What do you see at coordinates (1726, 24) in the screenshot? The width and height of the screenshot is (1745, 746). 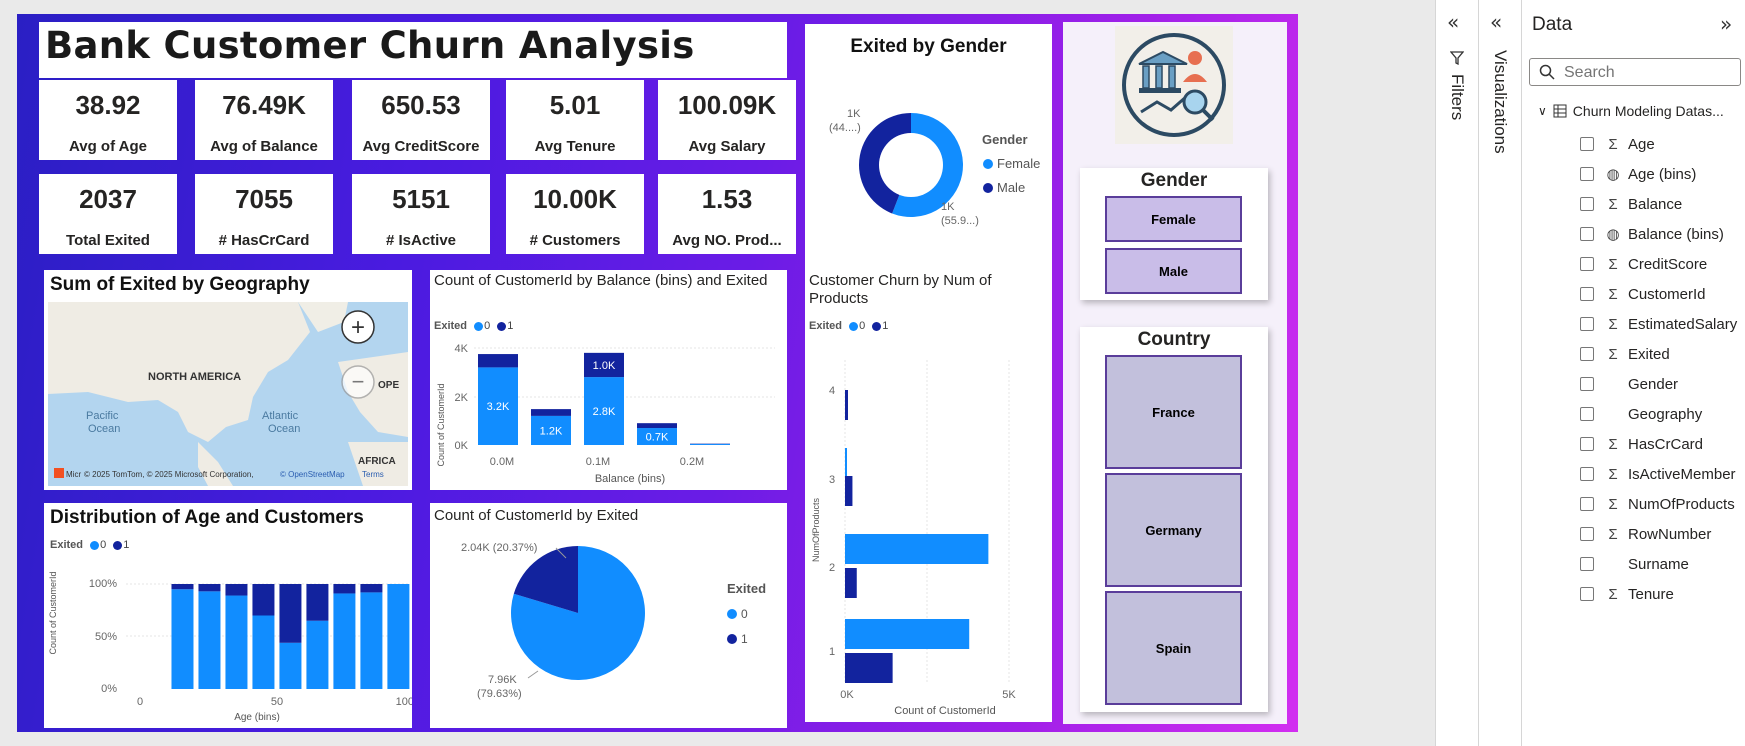 I see `collapse-data-pane-chevron-icon: »` at bounding box center [1726, 24].